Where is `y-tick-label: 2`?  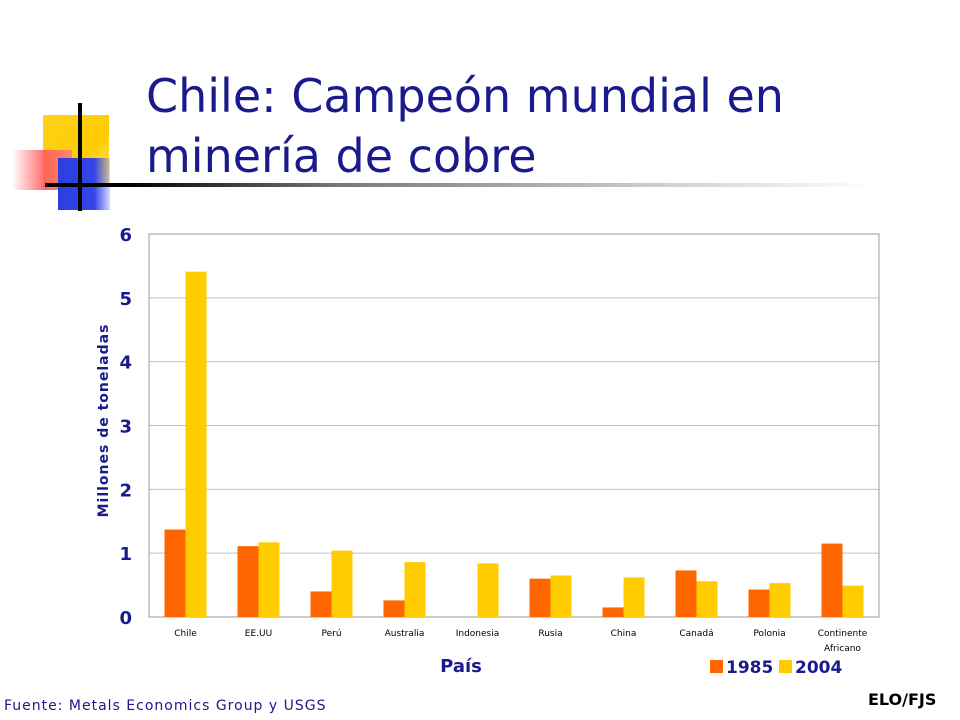 y-tick-label: 2 is located at coordinates (125, 490).